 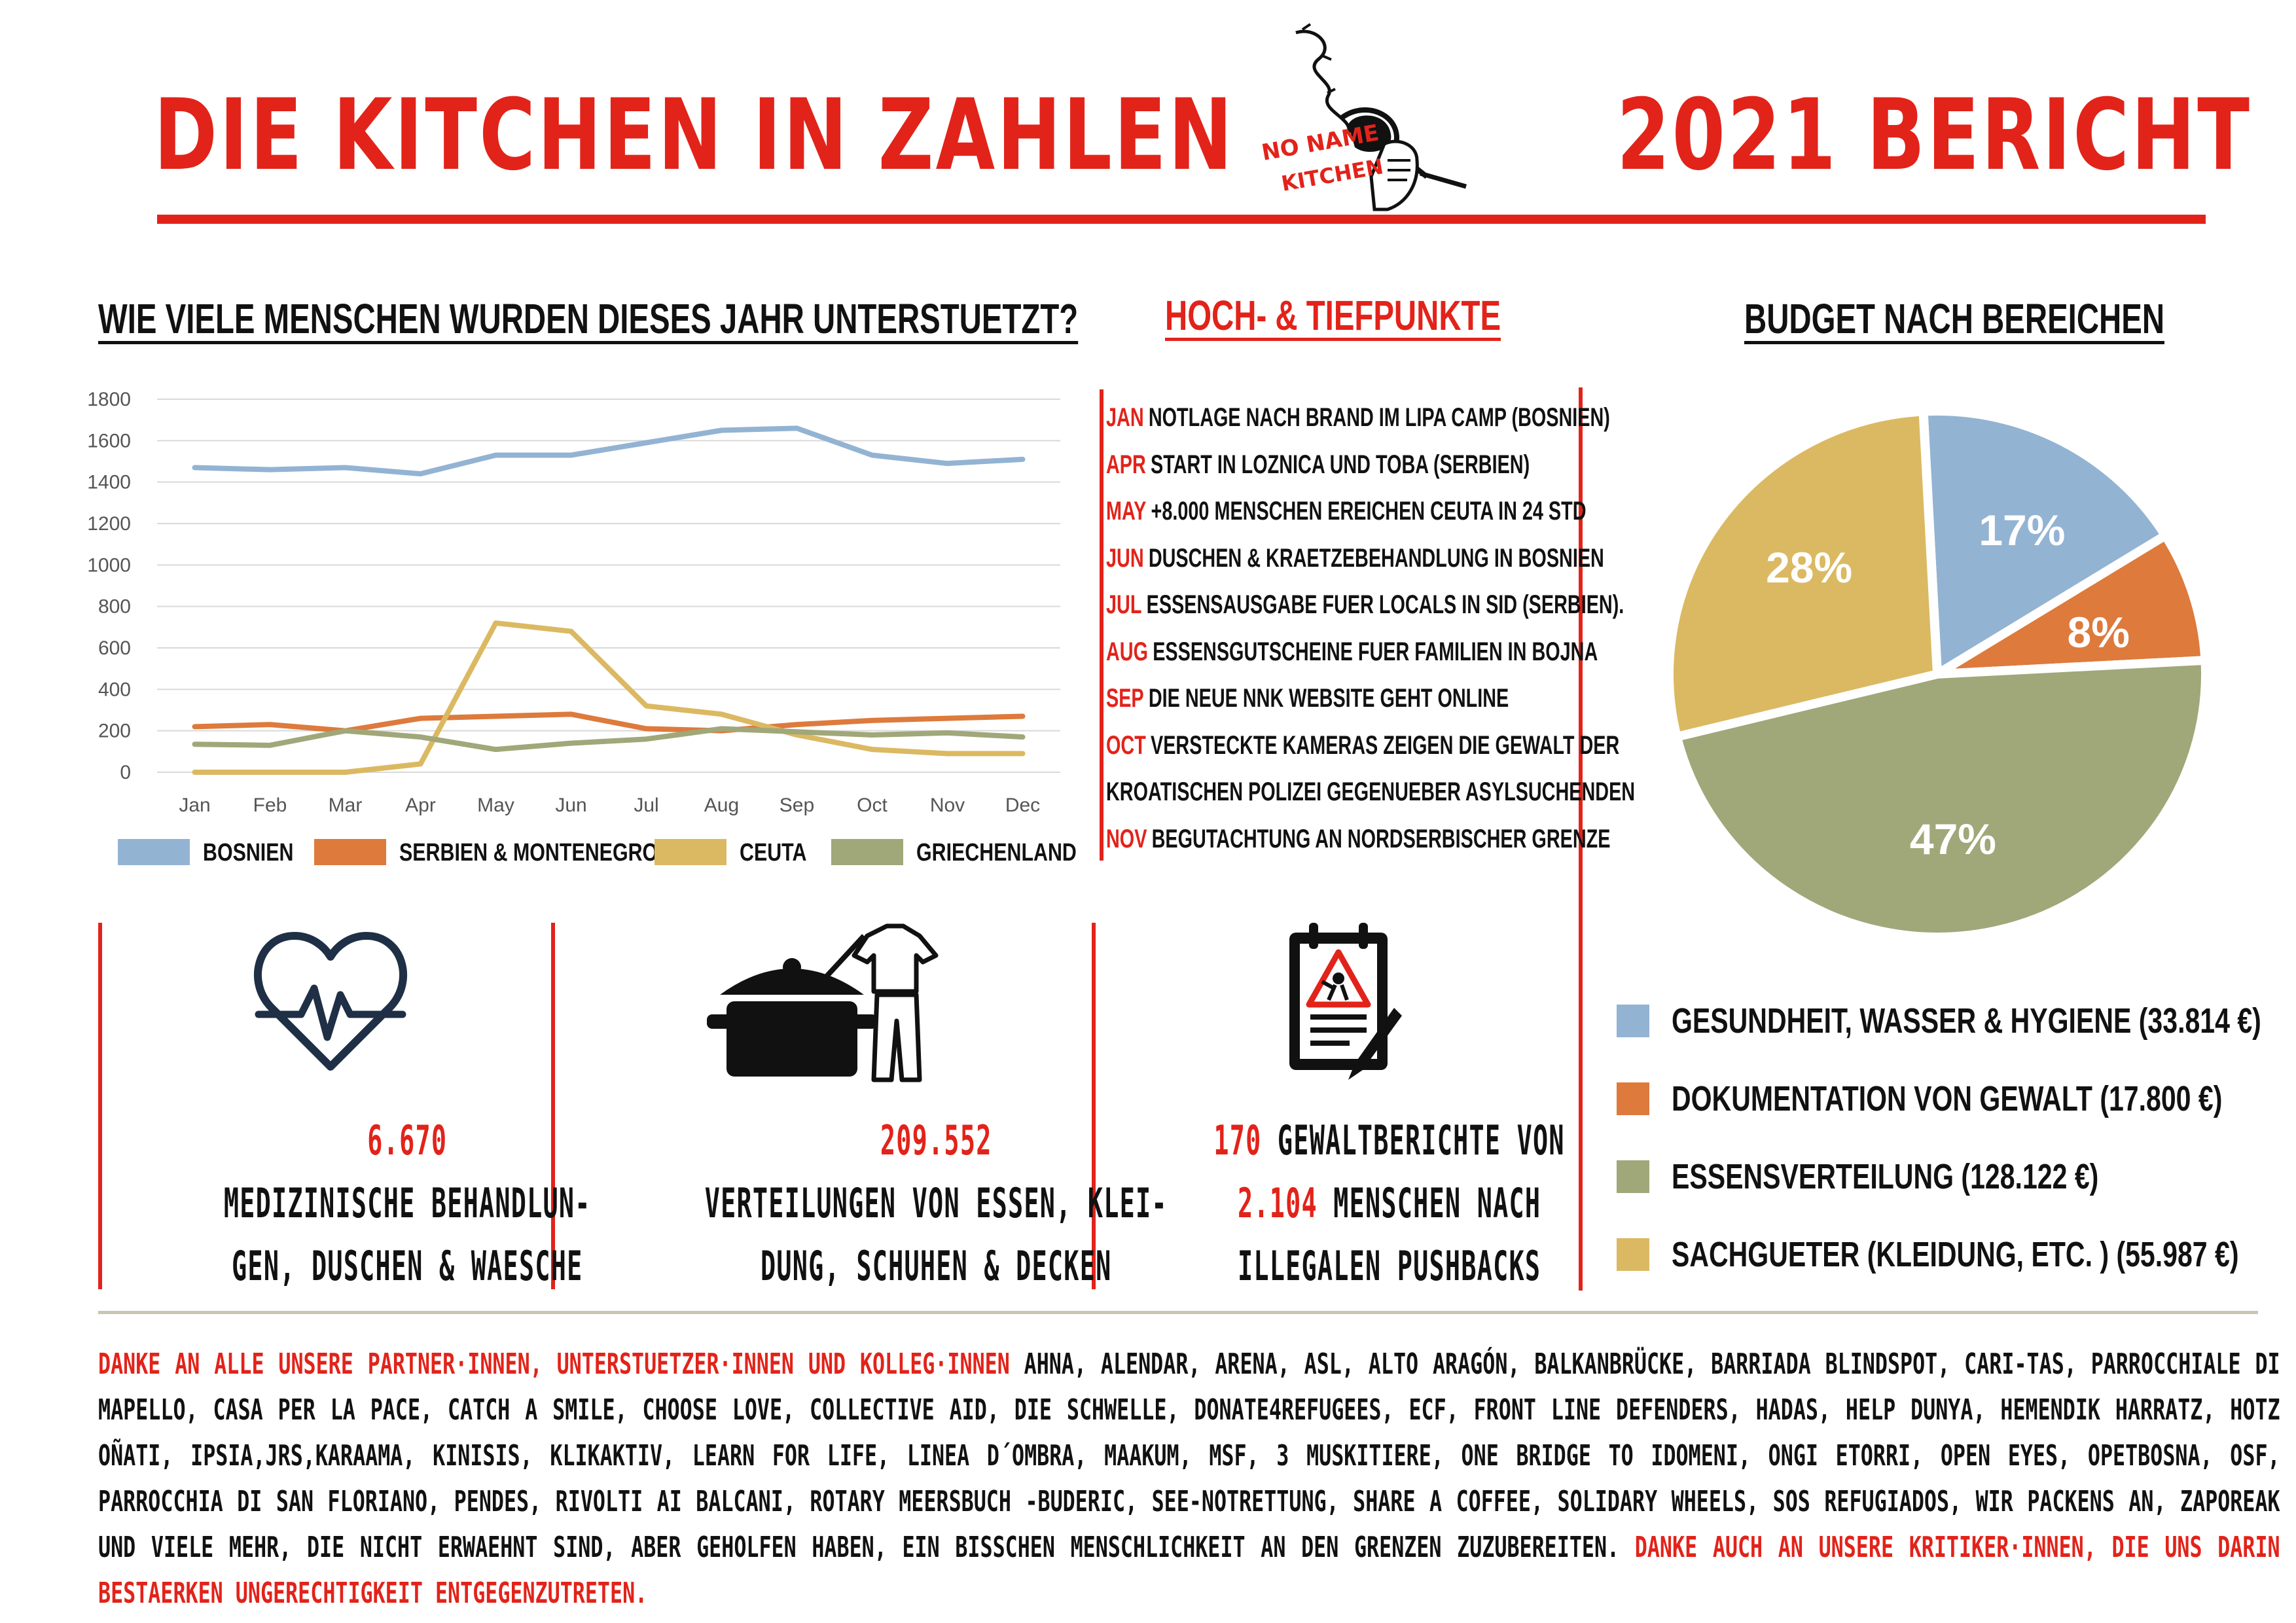 What do you see at coordinates (936, 1203) in the screenshot?
I see `stat-distribution-line1: VERTEILUNGEN VON ESSEN, KLEI-` at bounding box center [936, 1203].